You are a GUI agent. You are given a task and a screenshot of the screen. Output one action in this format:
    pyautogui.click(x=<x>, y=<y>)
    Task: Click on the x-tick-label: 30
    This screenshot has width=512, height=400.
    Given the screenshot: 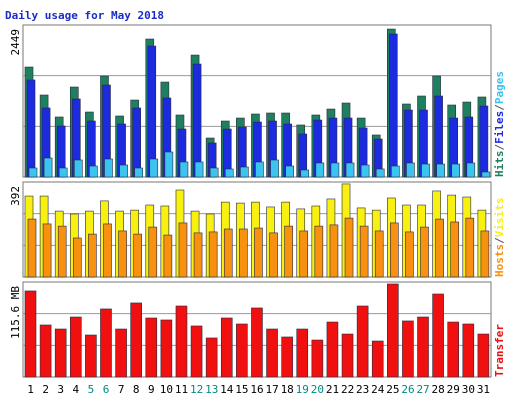 What is the action you would take?
    pyautogui.click(x=468, y=389)
    